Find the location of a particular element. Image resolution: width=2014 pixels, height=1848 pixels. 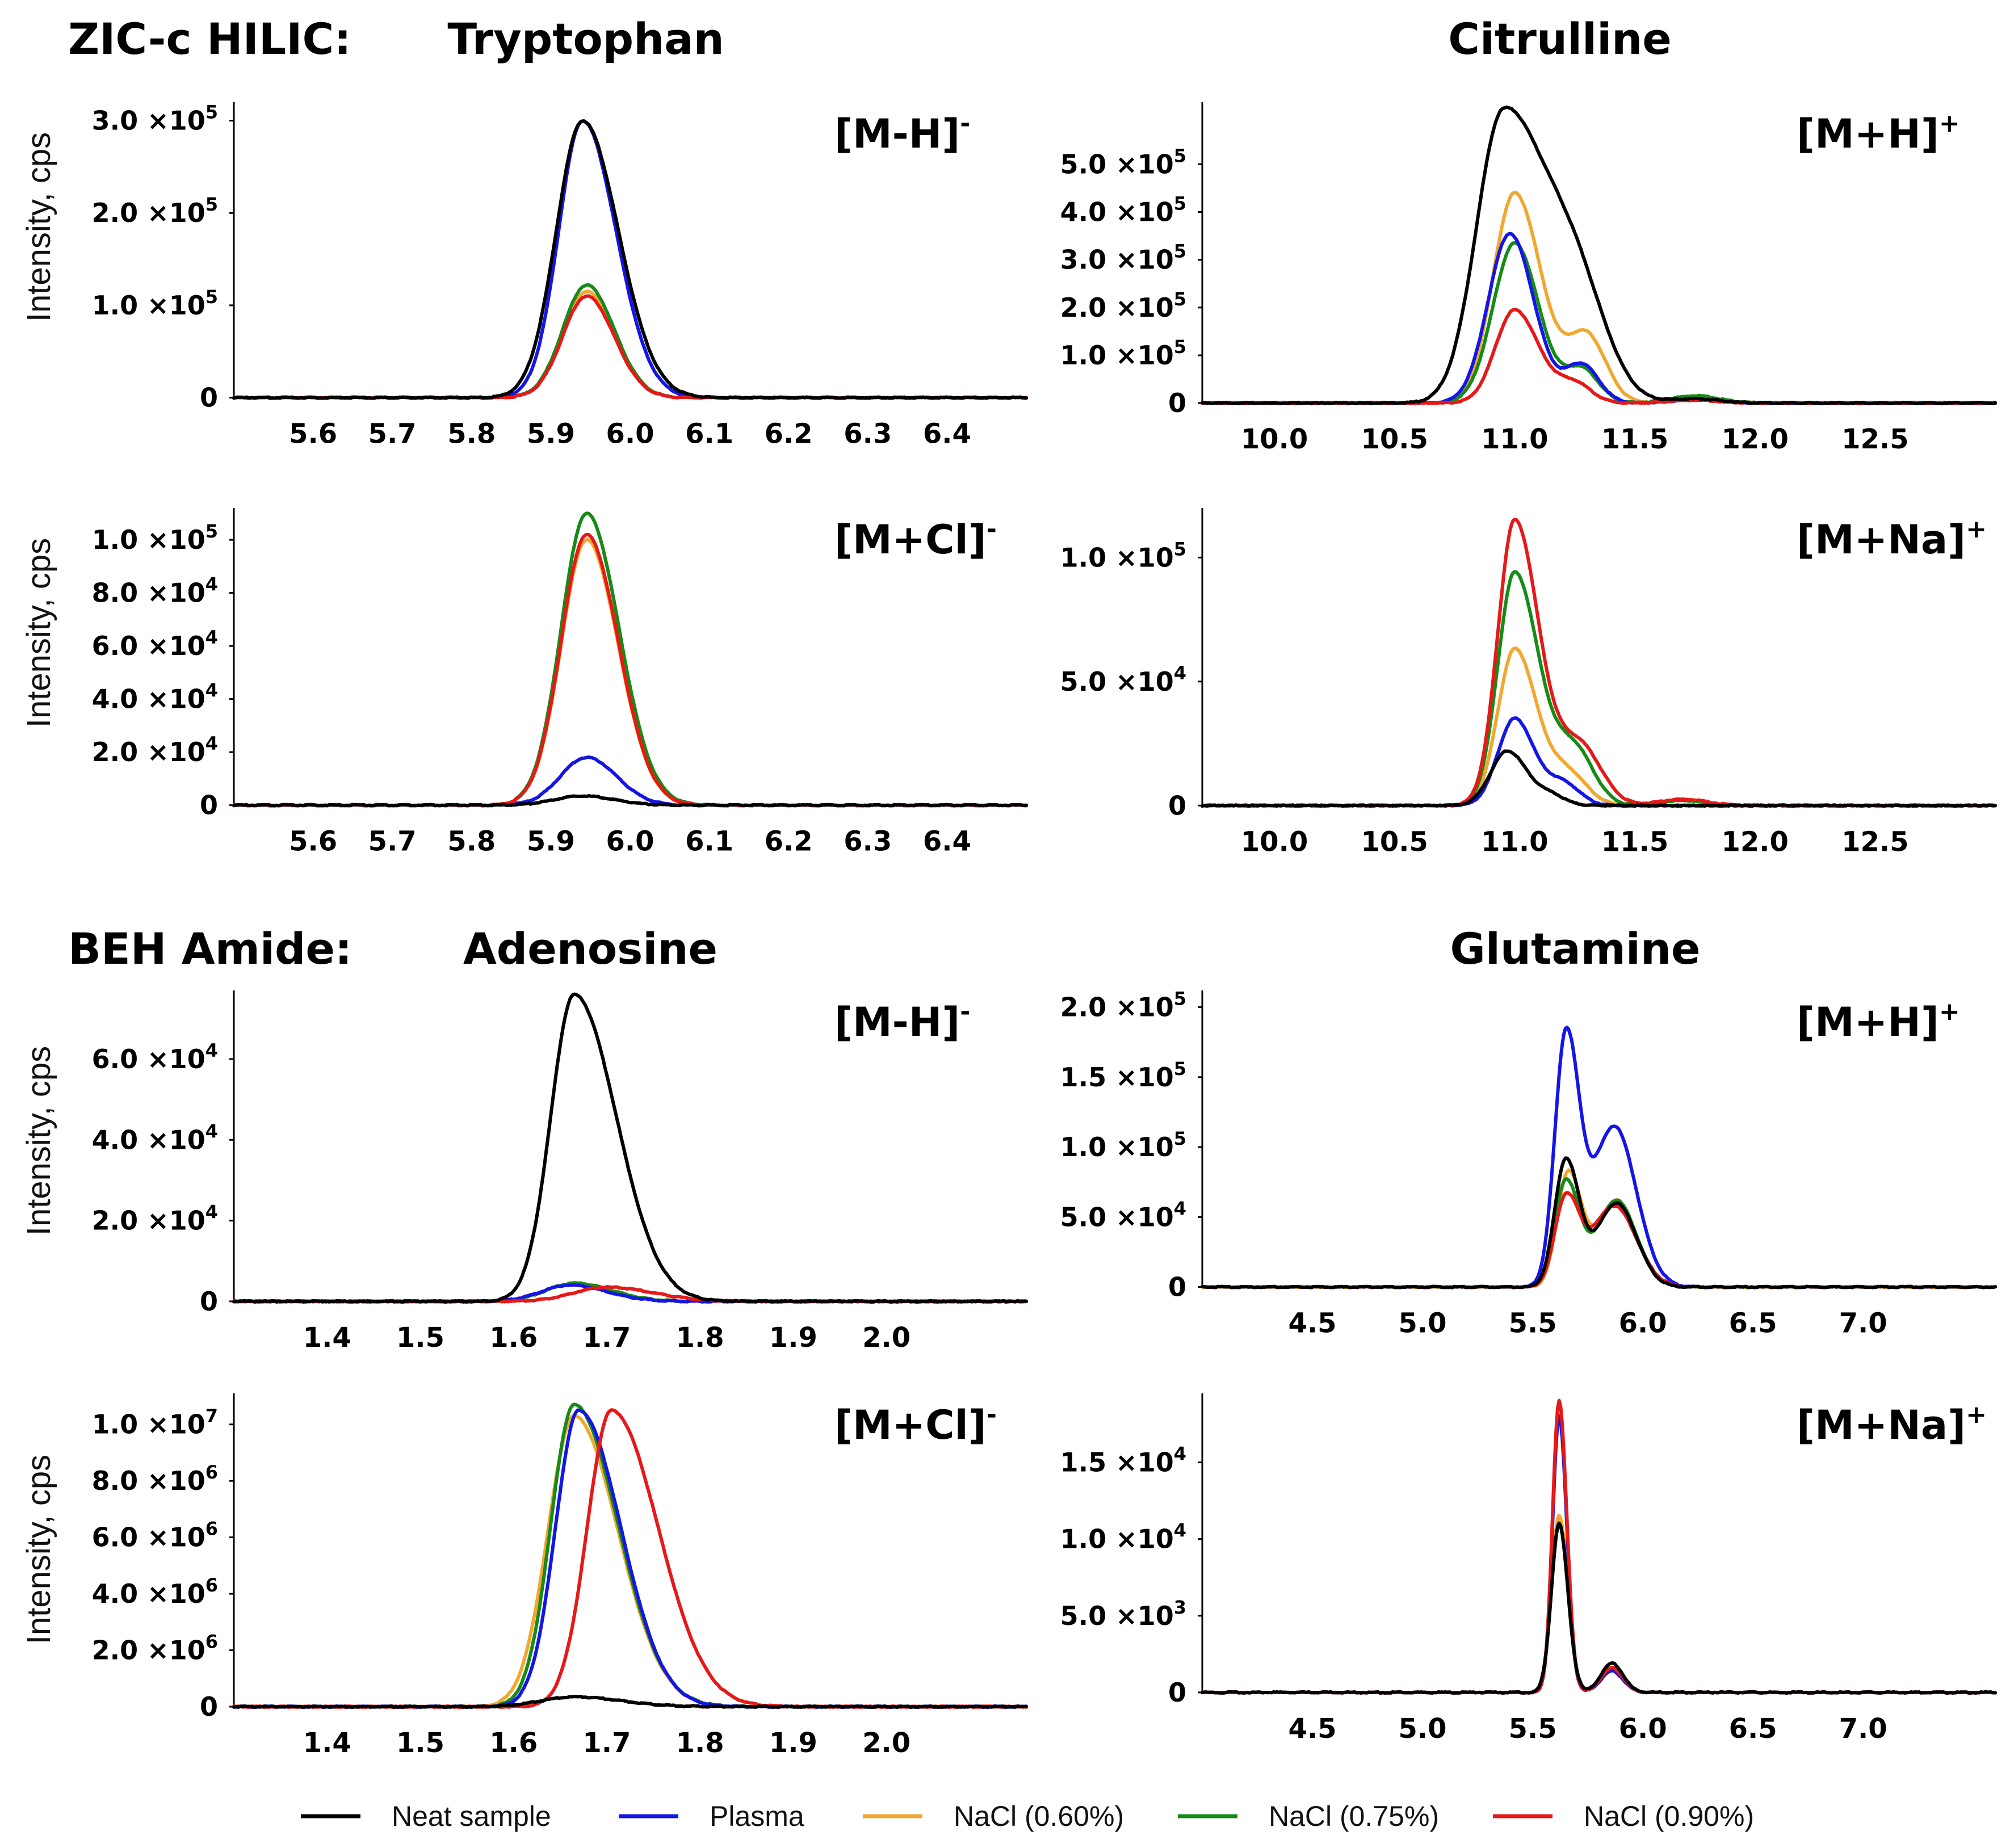

x-tick-label: 12.0 is located at coordinates (1754, 439).